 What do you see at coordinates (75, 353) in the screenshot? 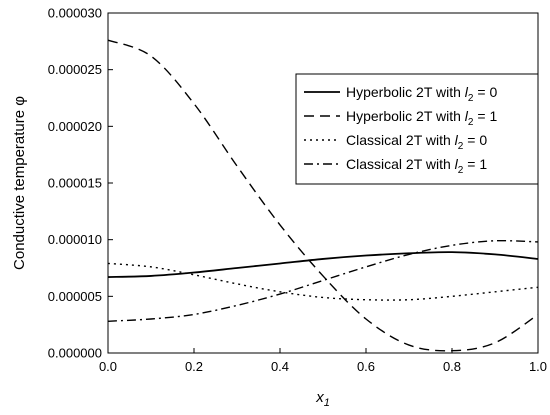
I see `y-tick-label: 0.000000` at bounding box center [75, 353].